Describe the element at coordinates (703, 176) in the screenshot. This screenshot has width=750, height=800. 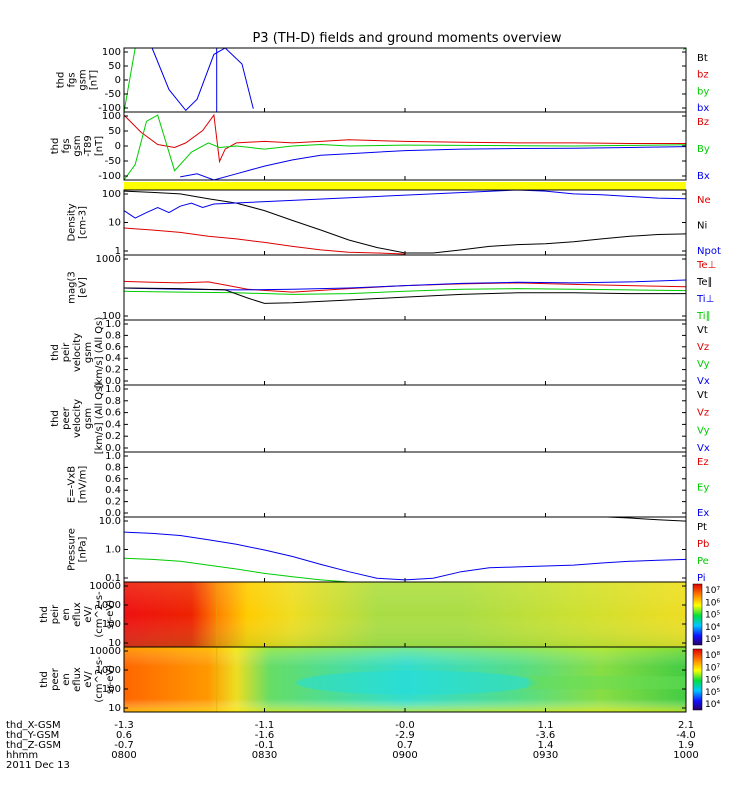
I see `legend-bx: Bx` at that location.